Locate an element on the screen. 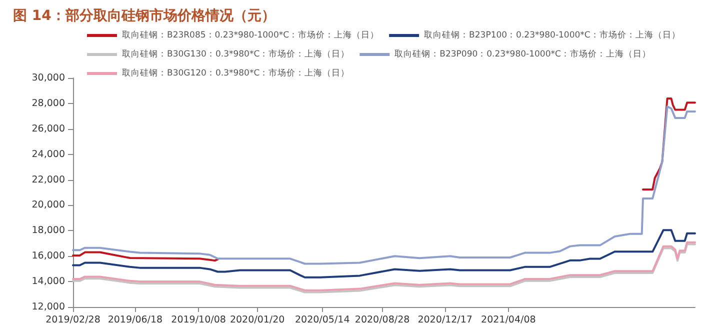 The width and height of the screenshot is (720, 329). x-tick-label: 2020/08/28 is located at coordinates (382, 320).